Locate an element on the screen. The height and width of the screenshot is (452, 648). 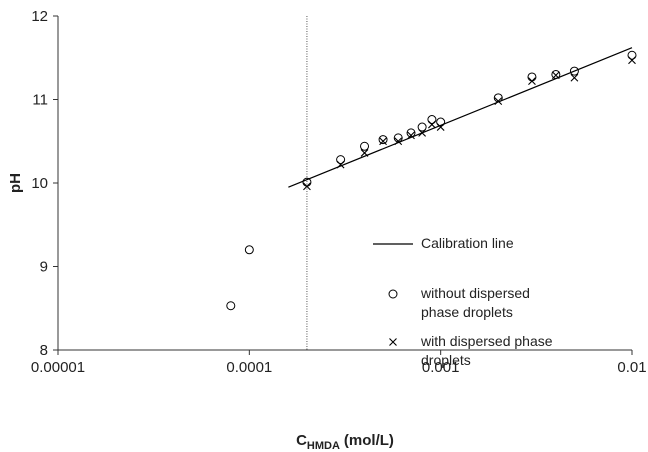
legend-label: without dispersed phase droplets is located at coordinates (475, 302).